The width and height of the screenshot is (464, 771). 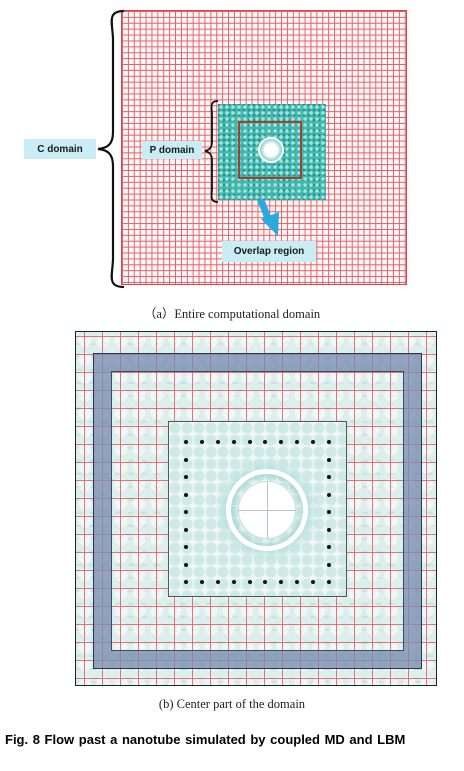 What do you see at coordinates (232, 704) in the screenshot?
I see `subfigure-caption-b: (b) Center part of the domain` at bounding box center [232, 704].